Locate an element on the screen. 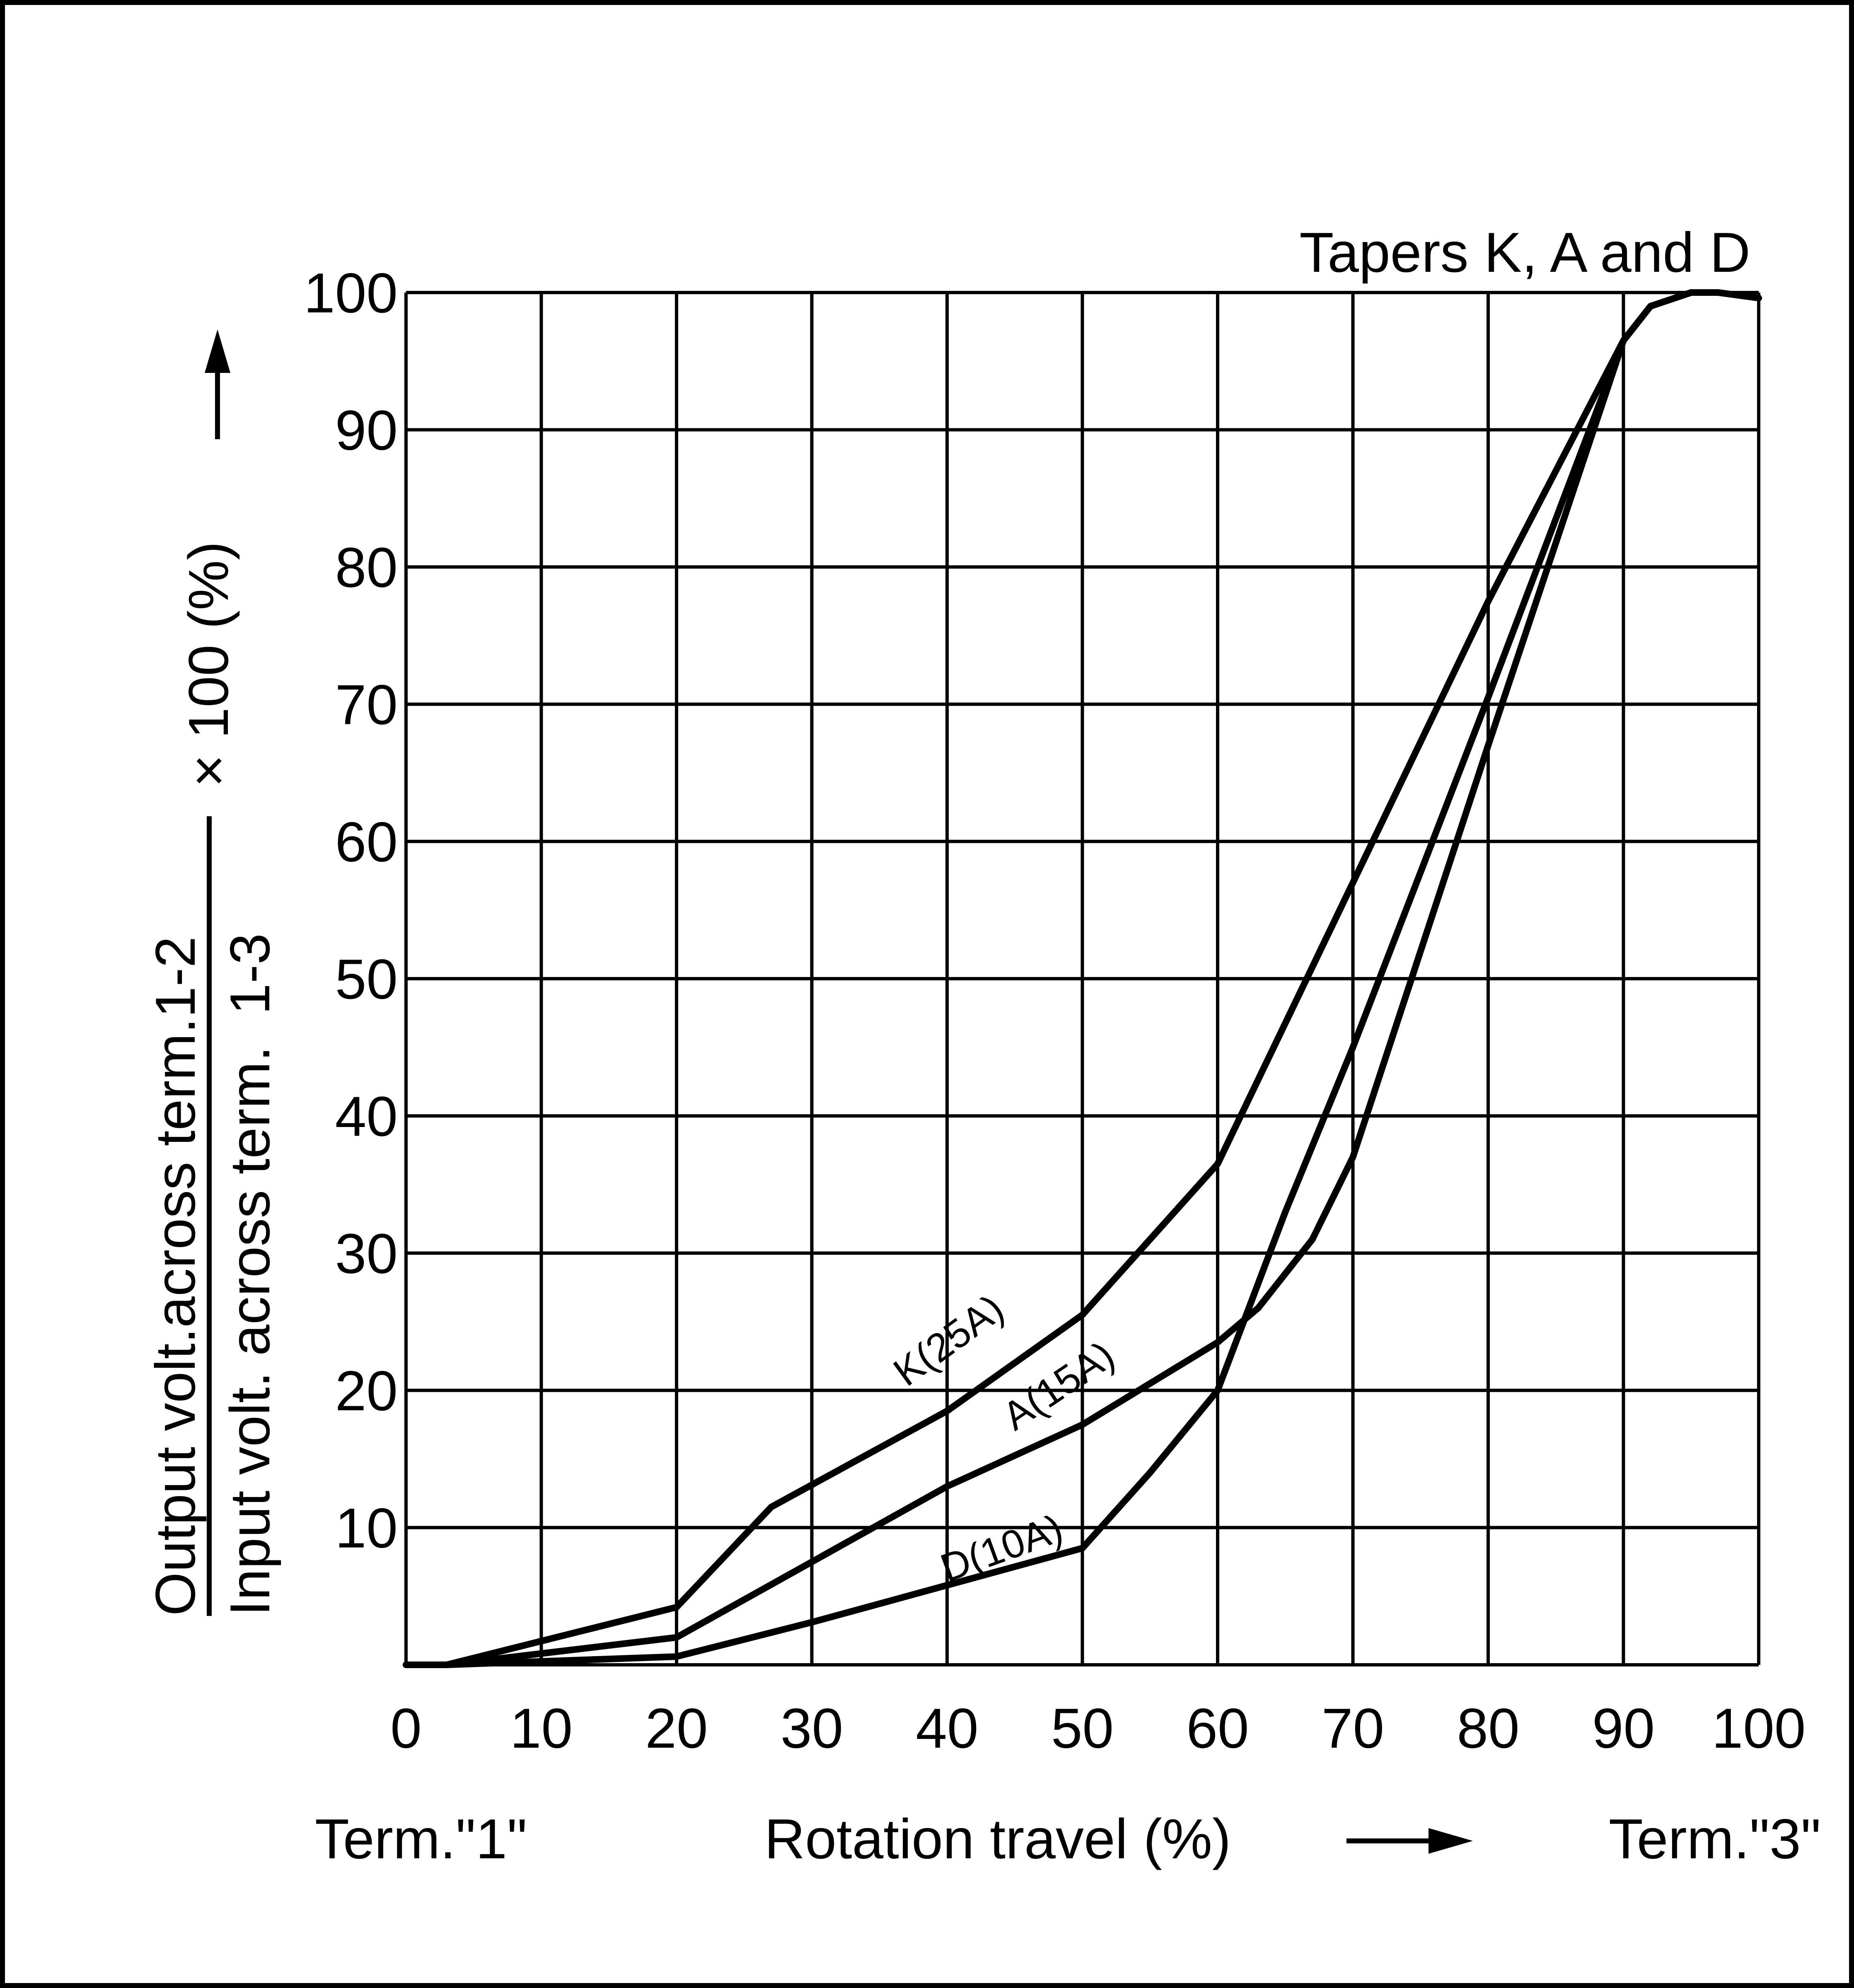  y-tick-label: 10 is located at coordinates (366, 1529).